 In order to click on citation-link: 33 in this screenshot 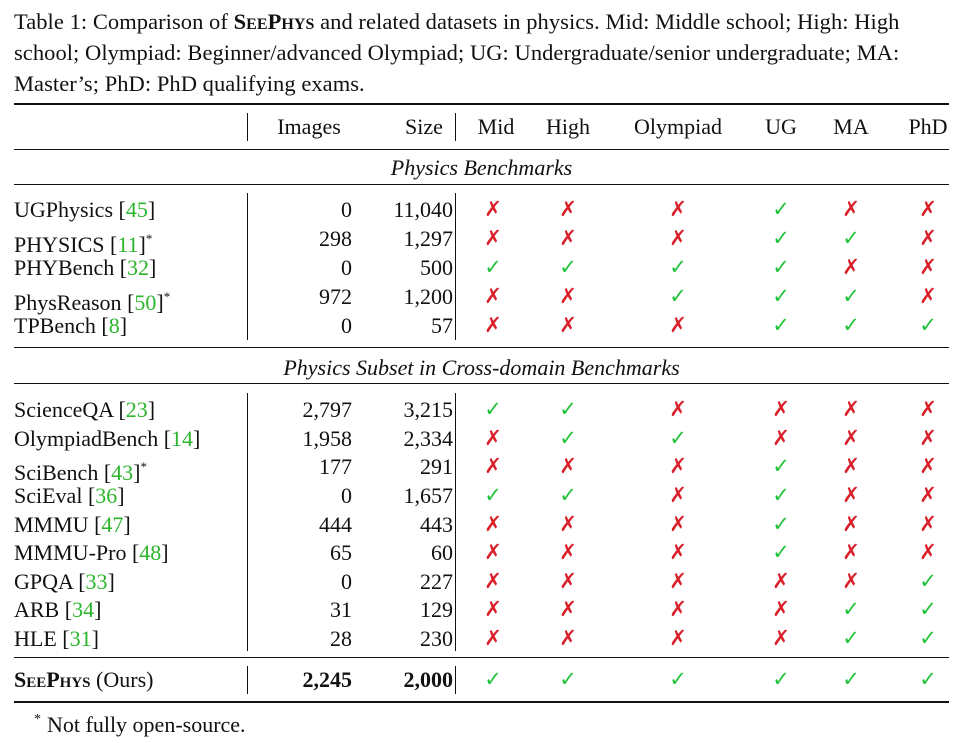, I will do `click(96, 581)`.